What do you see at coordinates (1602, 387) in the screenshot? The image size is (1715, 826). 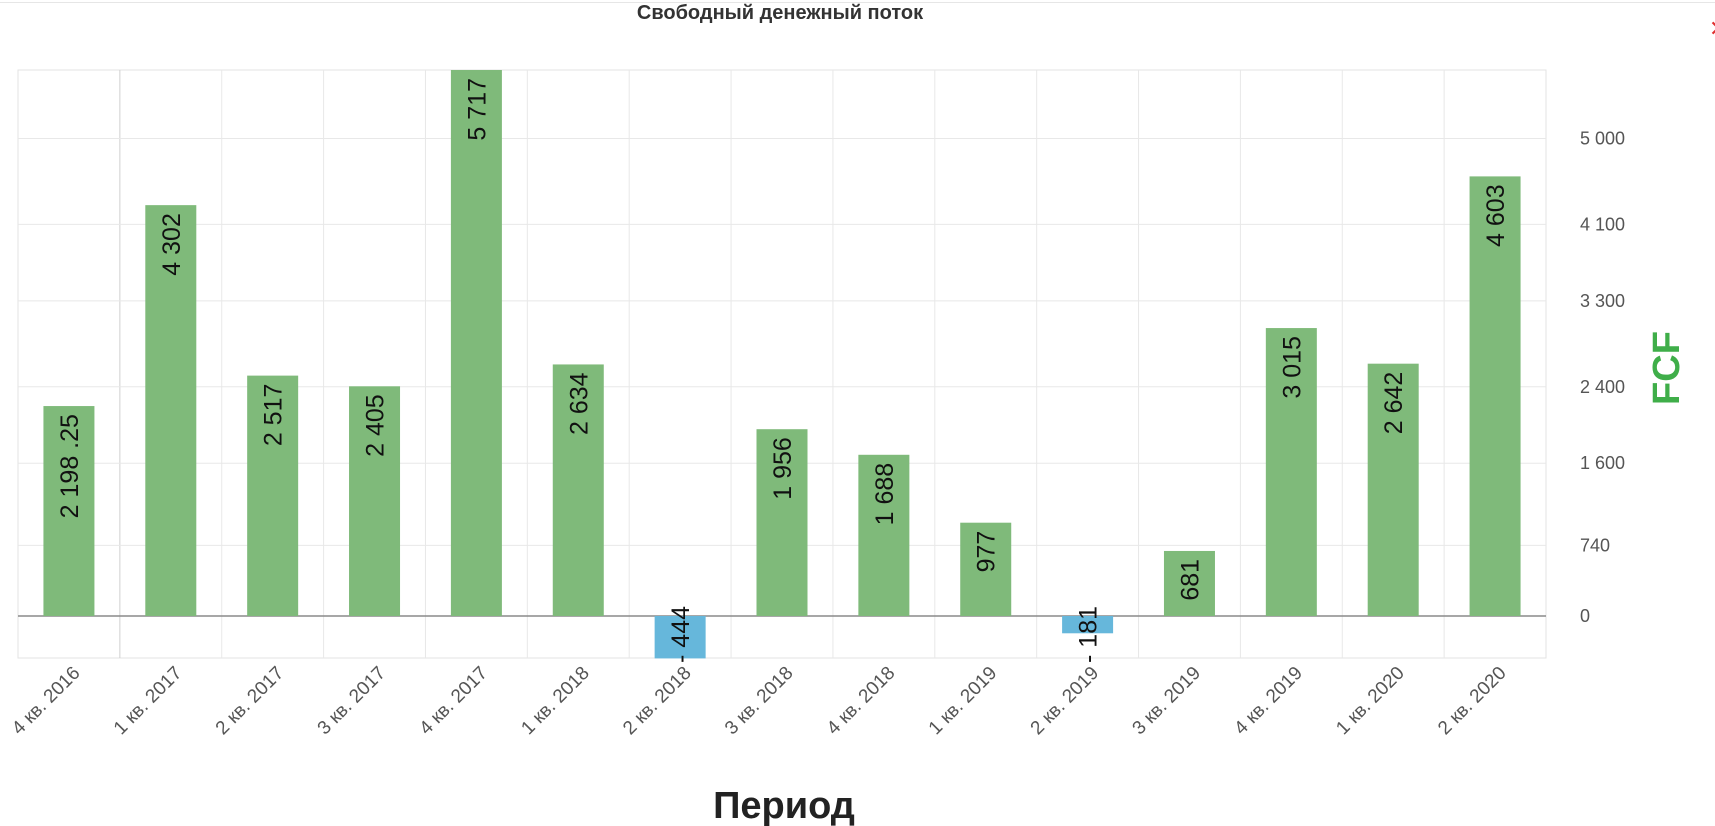 I see `y-tick-label: 2 400` at bounding box center [1602, 387].